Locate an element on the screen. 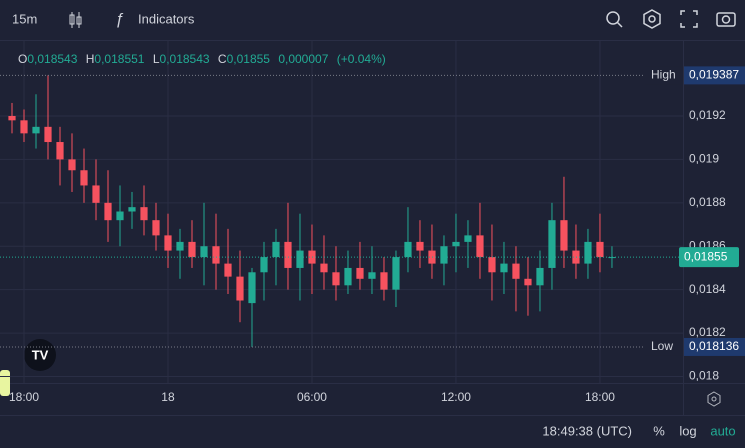 Image resolution: width=745 pixels, height=448 pixels. x-tick-label: 18 is located at coordinates (168, 397).